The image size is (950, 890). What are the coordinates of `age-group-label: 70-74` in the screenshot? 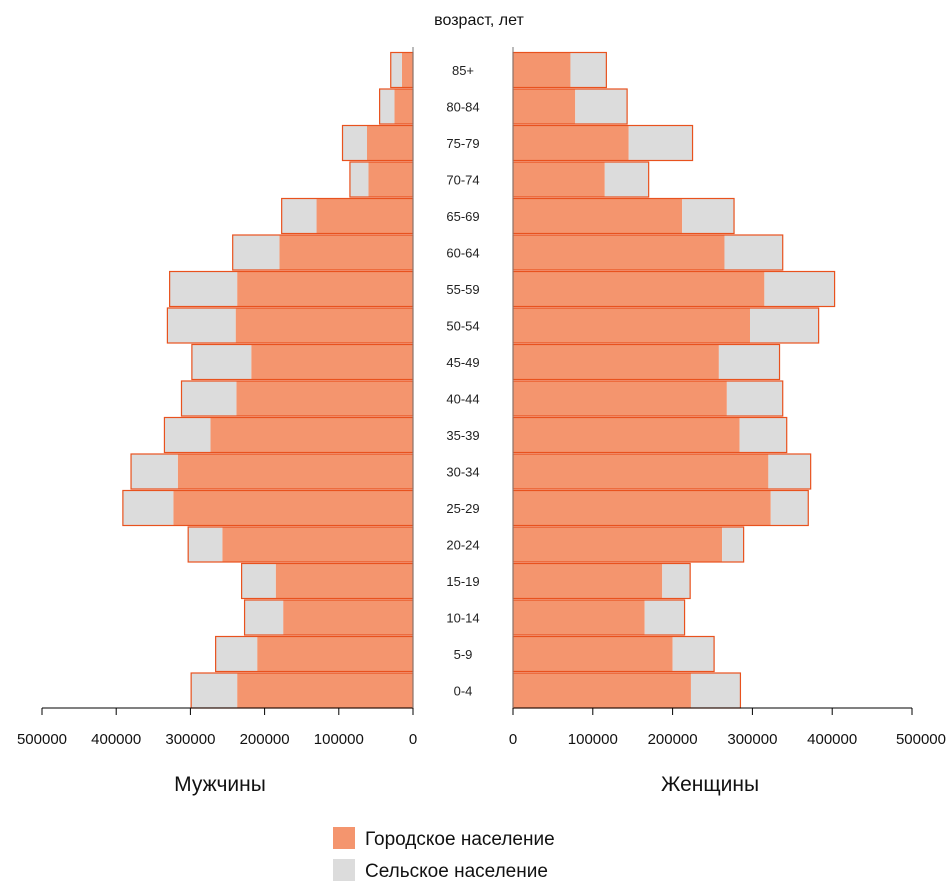 It's located at (462, 180).